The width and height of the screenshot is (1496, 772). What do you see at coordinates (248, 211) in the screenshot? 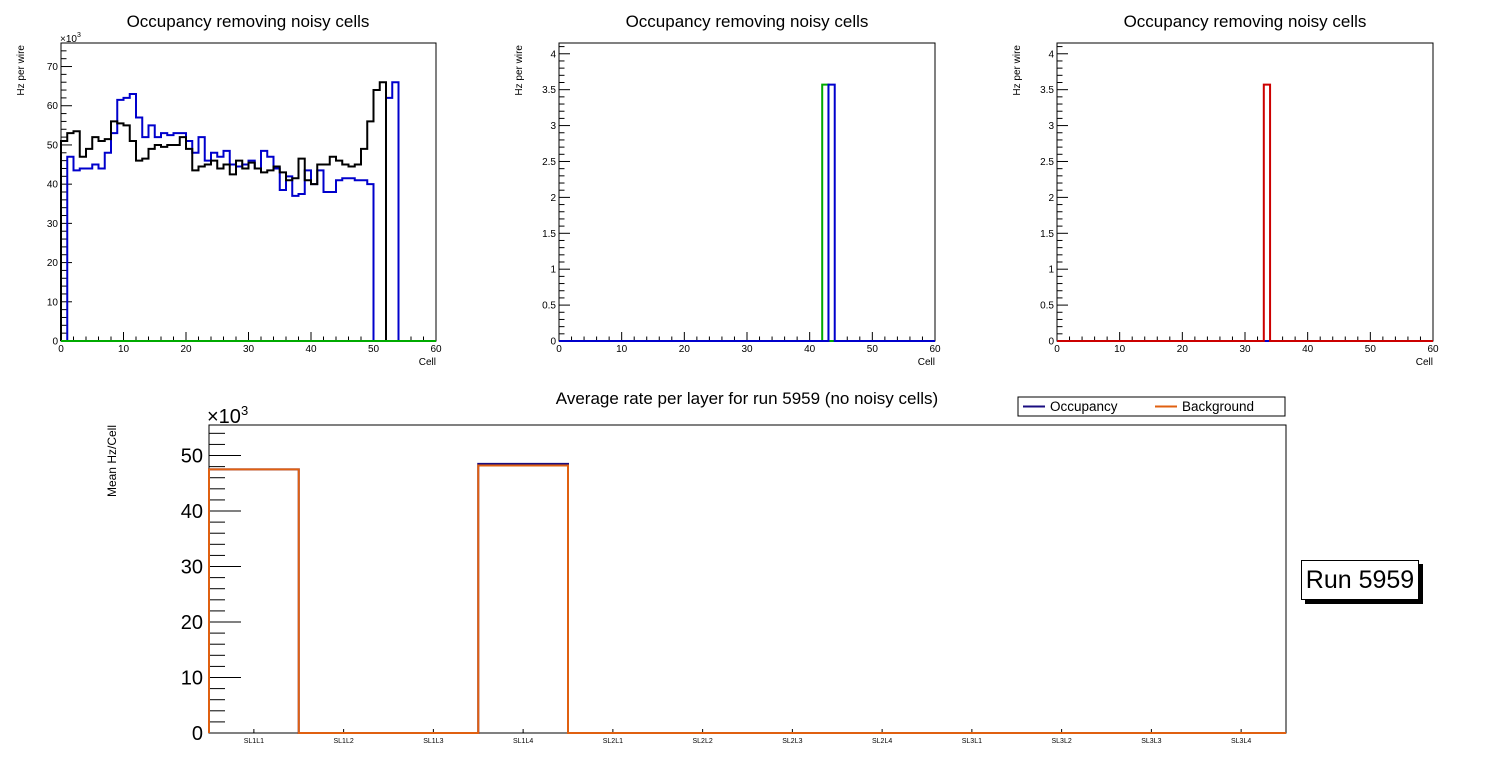
I see `series-black-line` at bounding box center [248, 211].